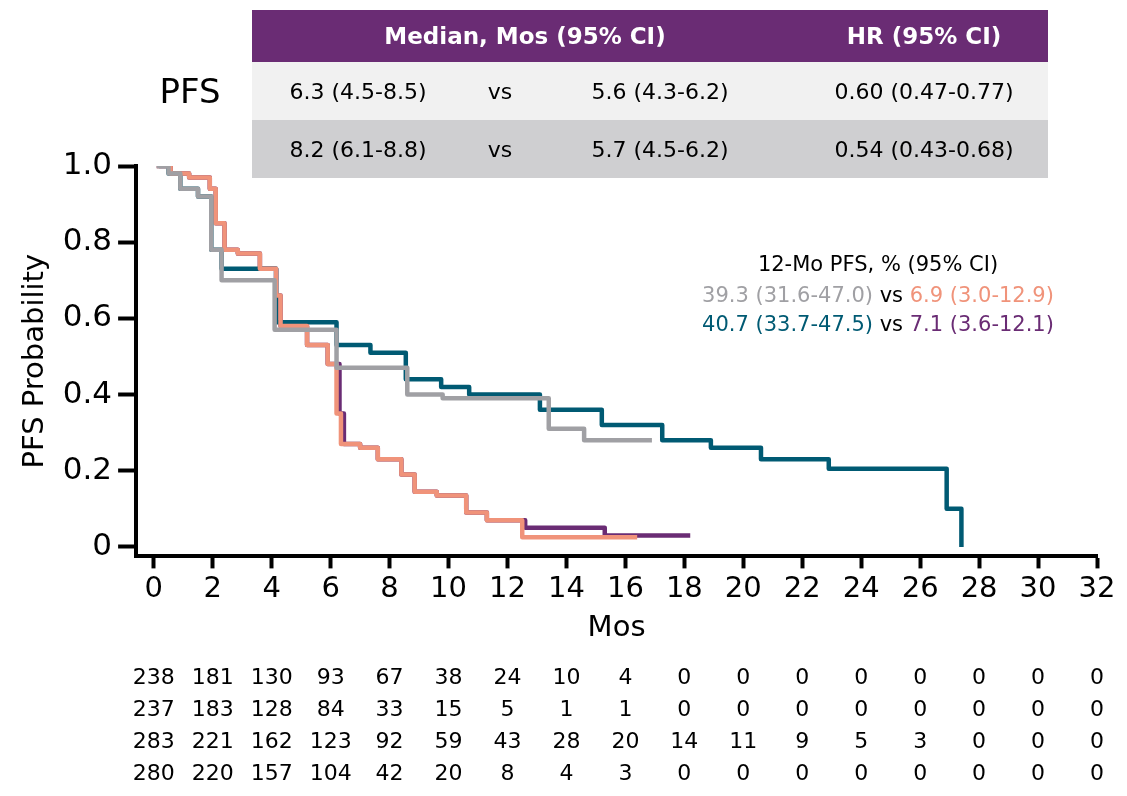  What do you see at coordinates (618, 740) in the screenshot?
I see `text: 283 221 162 123 92 59 43 28 20 14 11 9 5 3 0 0 0` at bounding box center [618, 740].